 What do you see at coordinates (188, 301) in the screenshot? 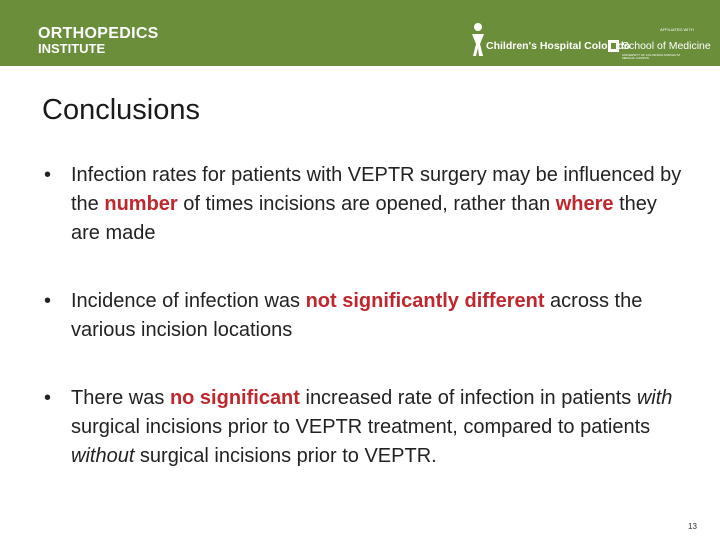
I see `text-run: Incidence of infection was` at bounding box center [188, 301].